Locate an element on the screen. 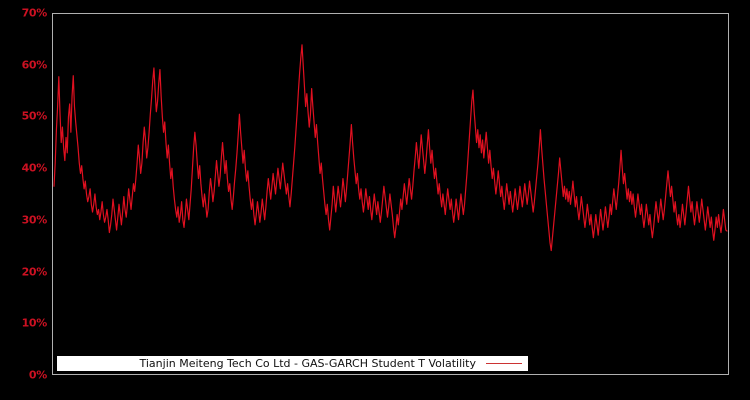 The height and width of the screenshot is (400, 750). y-axis: 70% 60% 50% 40% 30% 20% 10% 0% is located at coordinates (24, 200).